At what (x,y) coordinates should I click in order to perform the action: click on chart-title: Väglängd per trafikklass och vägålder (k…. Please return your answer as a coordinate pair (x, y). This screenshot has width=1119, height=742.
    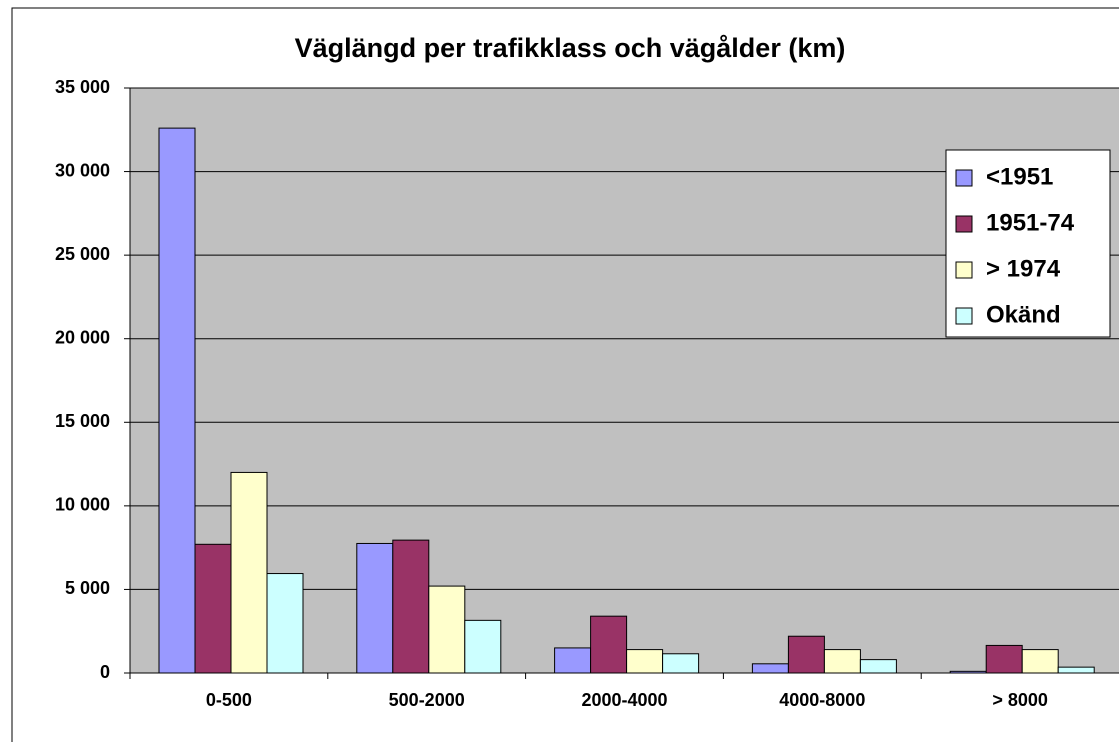
    Looking at the image, I should click on (570, 48).